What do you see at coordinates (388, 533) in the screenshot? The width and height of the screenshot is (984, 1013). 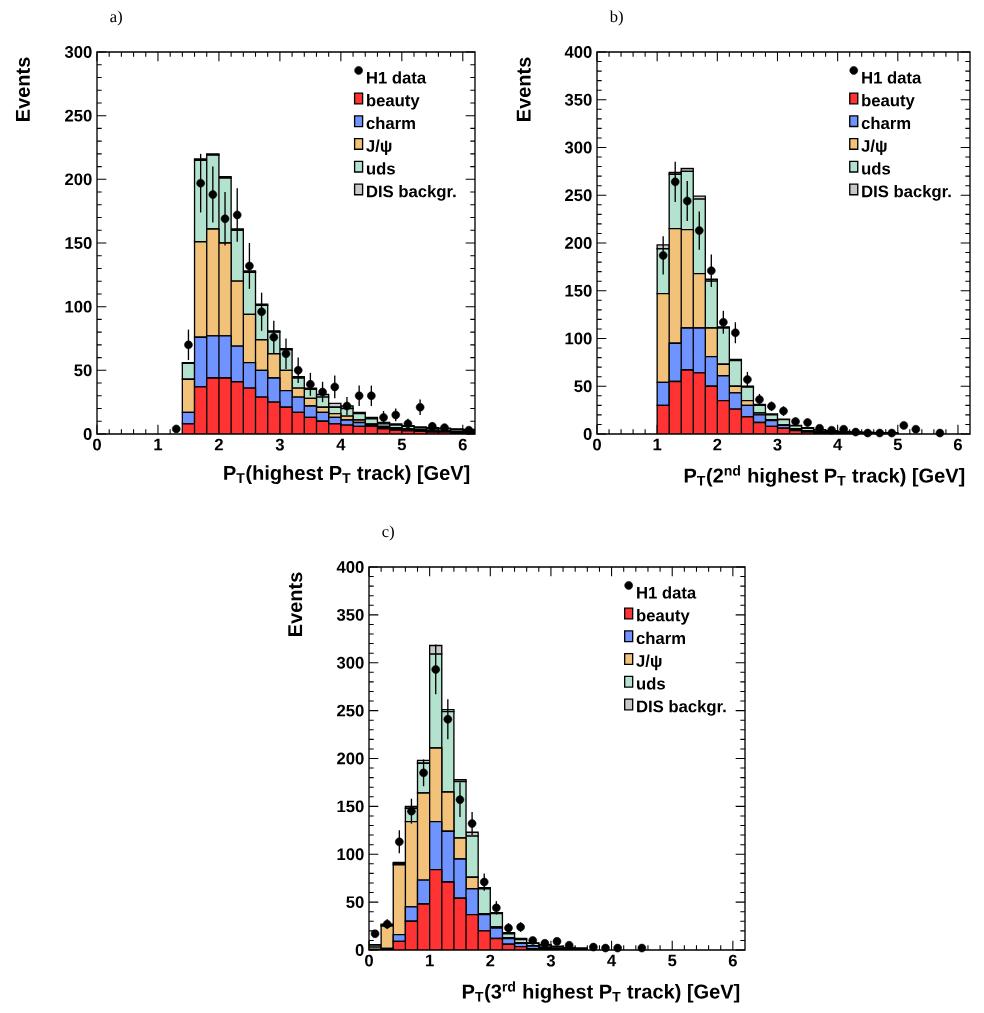 I see `chart-title: c)` at bounding box center [388, 533].